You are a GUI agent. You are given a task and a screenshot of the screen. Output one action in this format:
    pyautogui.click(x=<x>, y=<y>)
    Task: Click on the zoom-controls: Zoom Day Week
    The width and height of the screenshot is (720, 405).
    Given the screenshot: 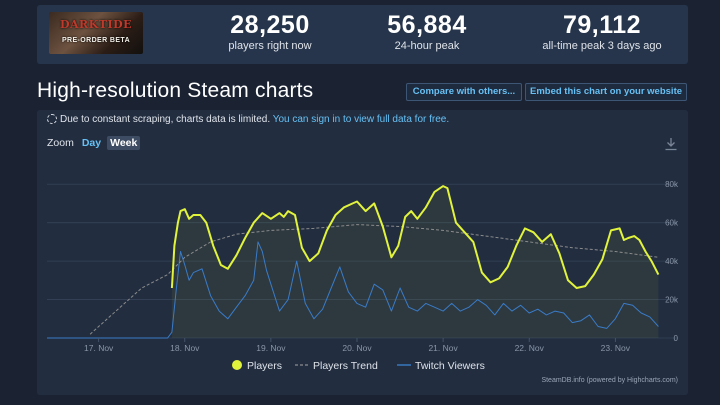 What is the action you would take?
    pyautogui.click(x=94, y=143)
    